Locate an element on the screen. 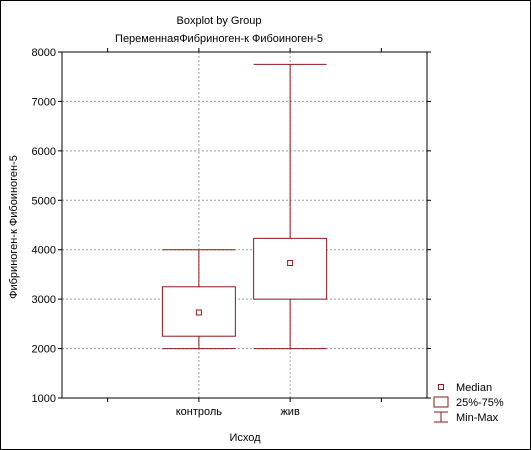  box-iqr is located at coordinates (290, 268).